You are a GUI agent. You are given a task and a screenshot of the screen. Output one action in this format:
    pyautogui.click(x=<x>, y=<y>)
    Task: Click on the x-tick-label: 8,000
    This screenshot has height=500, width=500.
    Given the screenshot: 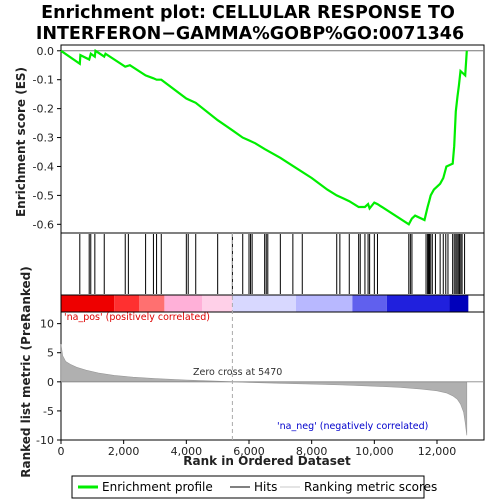 What is the action you would take?
    pyautogui.click(x=312, y=451)
    